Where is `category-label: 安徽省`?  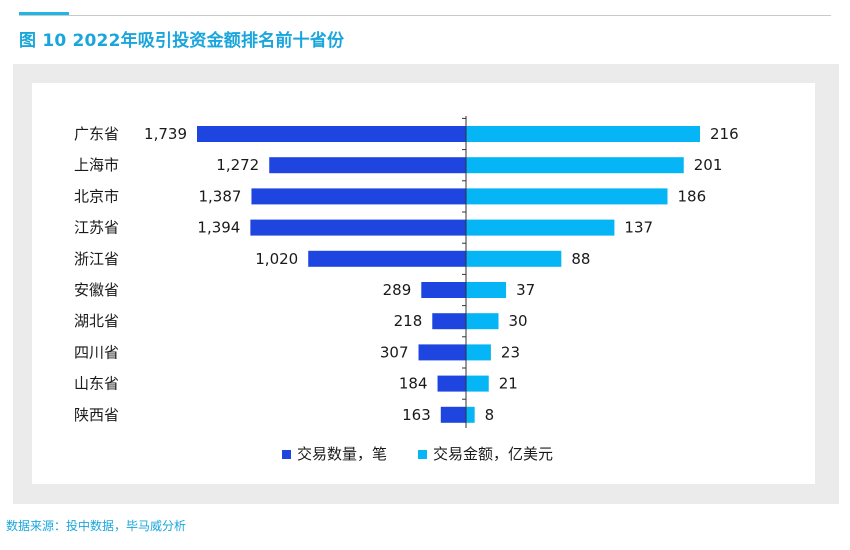
category-label: 安徽省 is located at coordinates (96, 290).